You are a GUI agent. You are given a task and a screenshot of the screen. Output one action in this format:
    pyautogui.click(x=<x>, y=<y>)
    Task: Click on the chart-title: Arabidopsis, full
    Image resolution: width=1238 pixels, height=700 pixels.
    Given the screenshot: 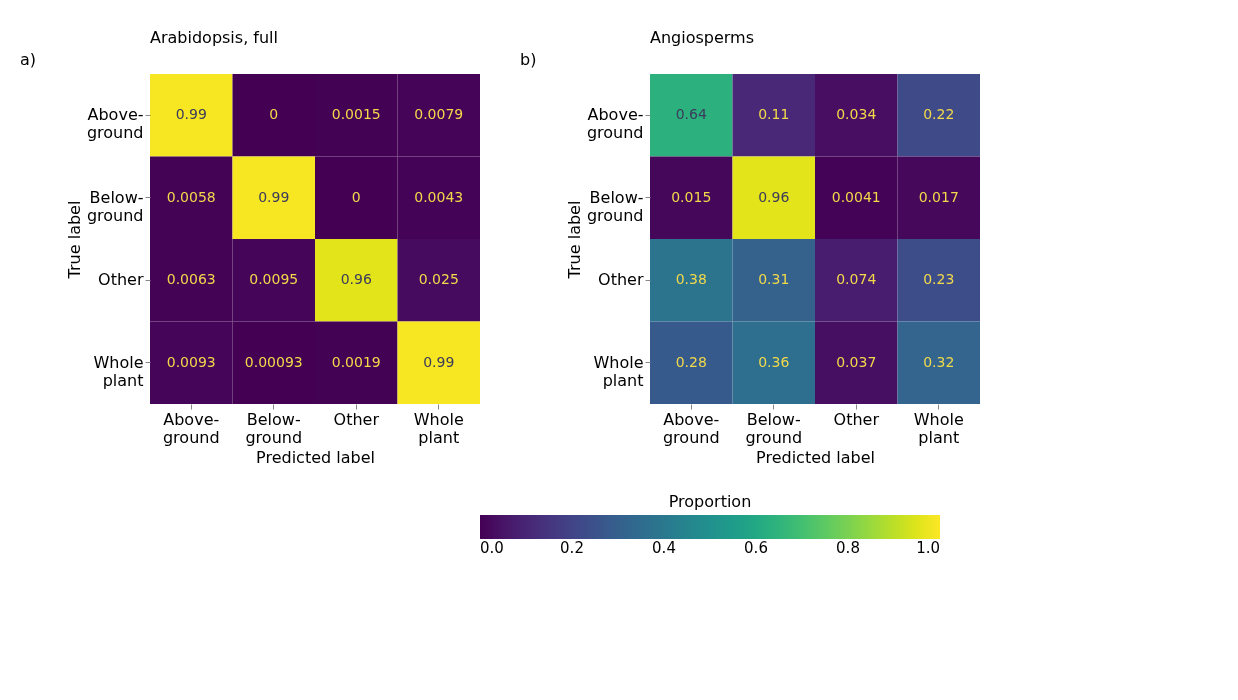 What is the action you would take?
    pyautogui.click(x=214, y=37)
    